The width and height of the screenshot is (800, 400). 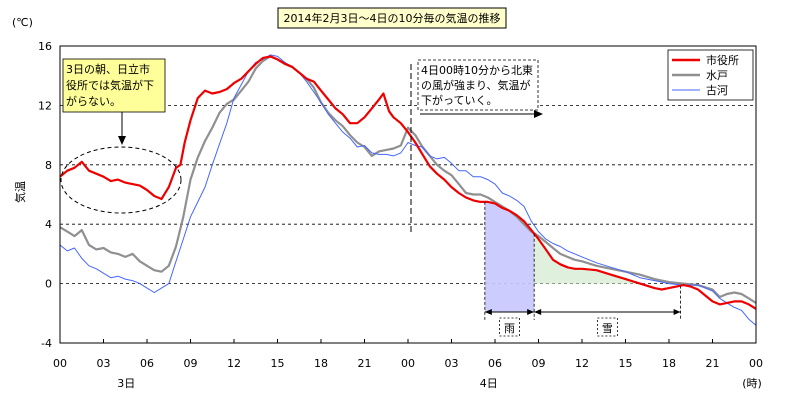 What do you see at coordinates (722, 60) in the screenshot?
I see `legend-label-shiyakusho: 市役所` at bounding box center [722, 60].